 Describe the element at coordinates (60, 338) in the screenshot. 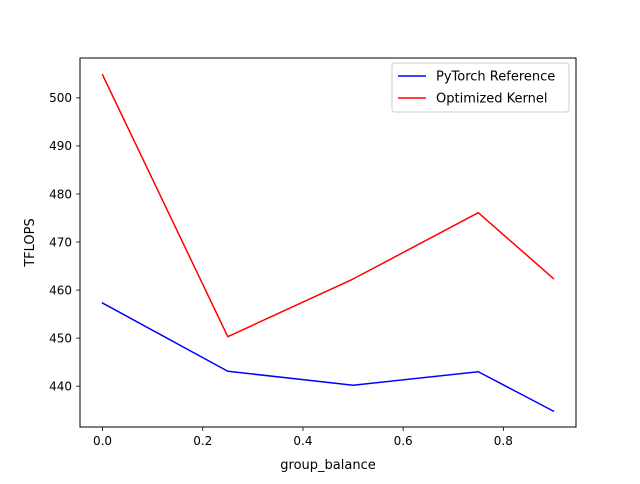

I see `y-tick-label: 450` at that location.